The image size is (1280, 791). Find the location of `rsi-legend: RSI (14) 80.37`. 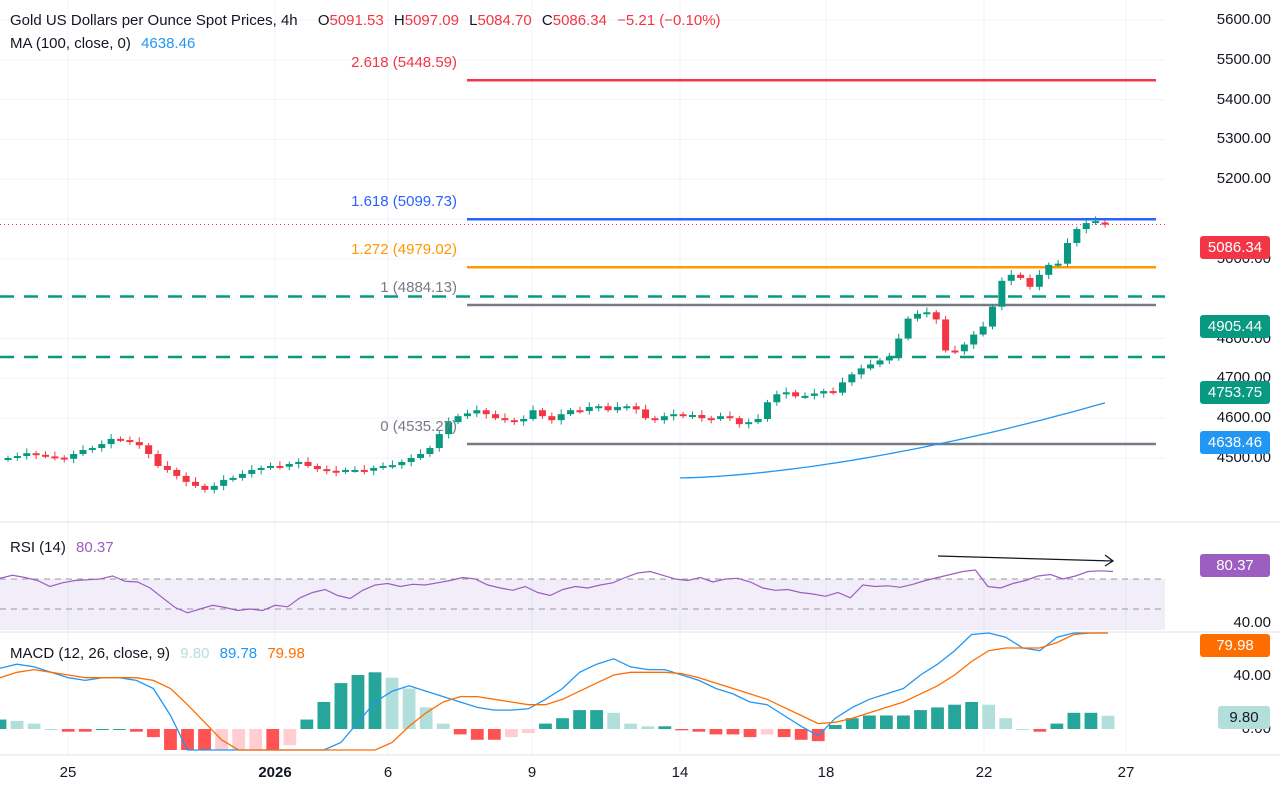

rsi-legend: RSI (14) 80.37 is located at coordinates (65, 547).